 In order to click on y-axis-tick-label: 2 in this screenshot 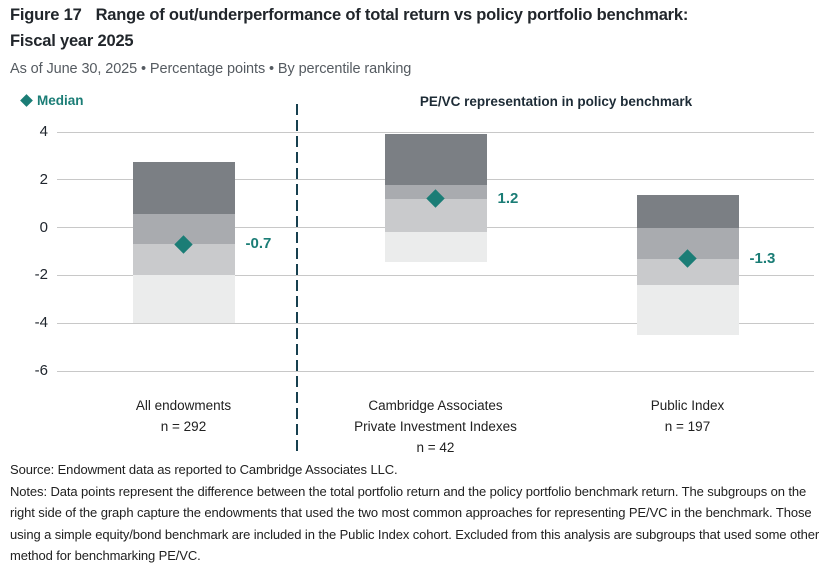, I will do `click(43, 179)`.